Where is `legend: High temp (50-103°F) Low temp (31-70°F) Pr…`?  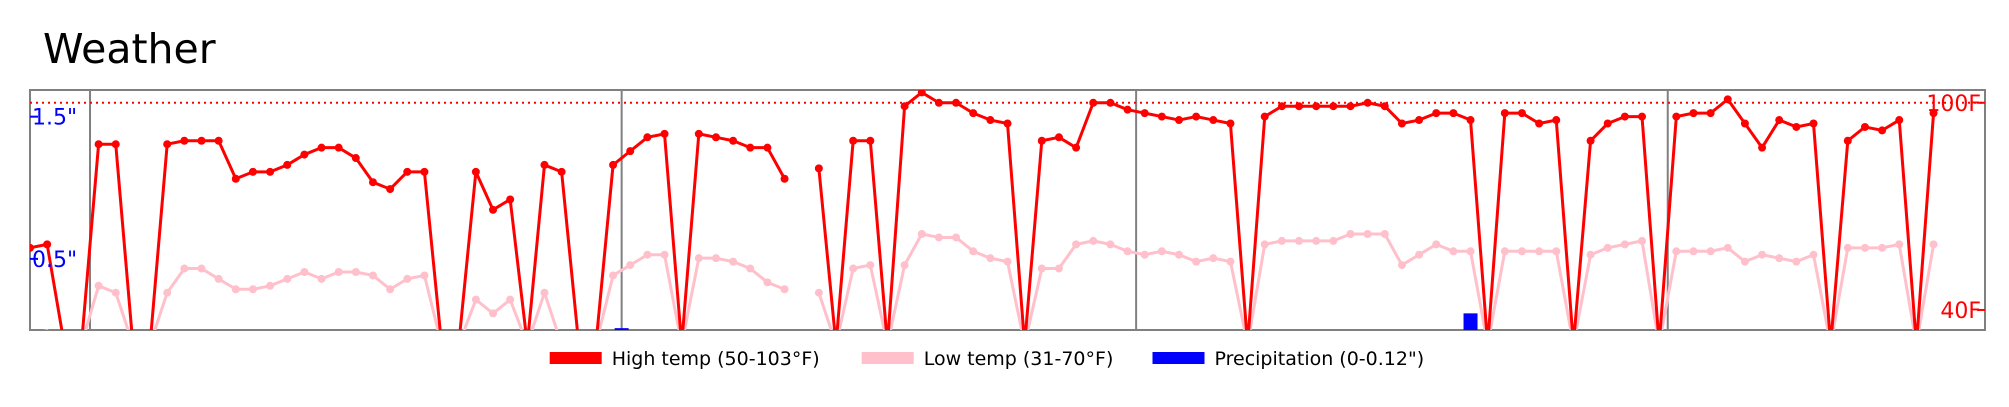 legend: High temp (50-103°F) Low temp (31-70°F) Pr… is located at coordinates (987, 359).